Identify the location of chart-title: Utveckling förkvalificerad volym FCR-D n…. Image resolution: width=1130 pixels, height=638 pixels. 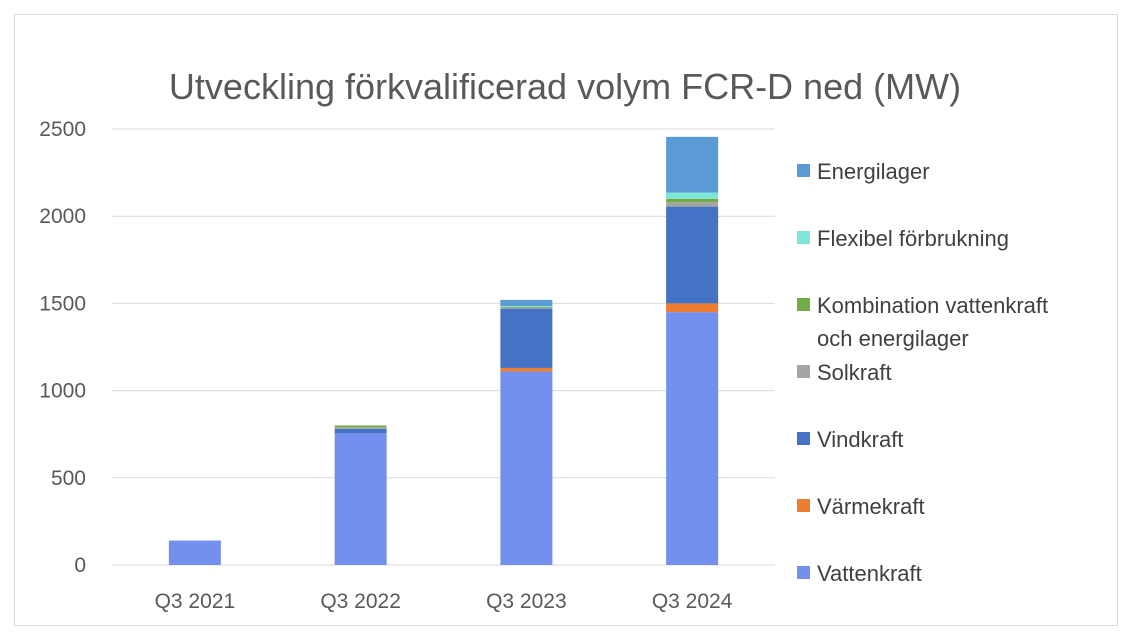
(565, 86).